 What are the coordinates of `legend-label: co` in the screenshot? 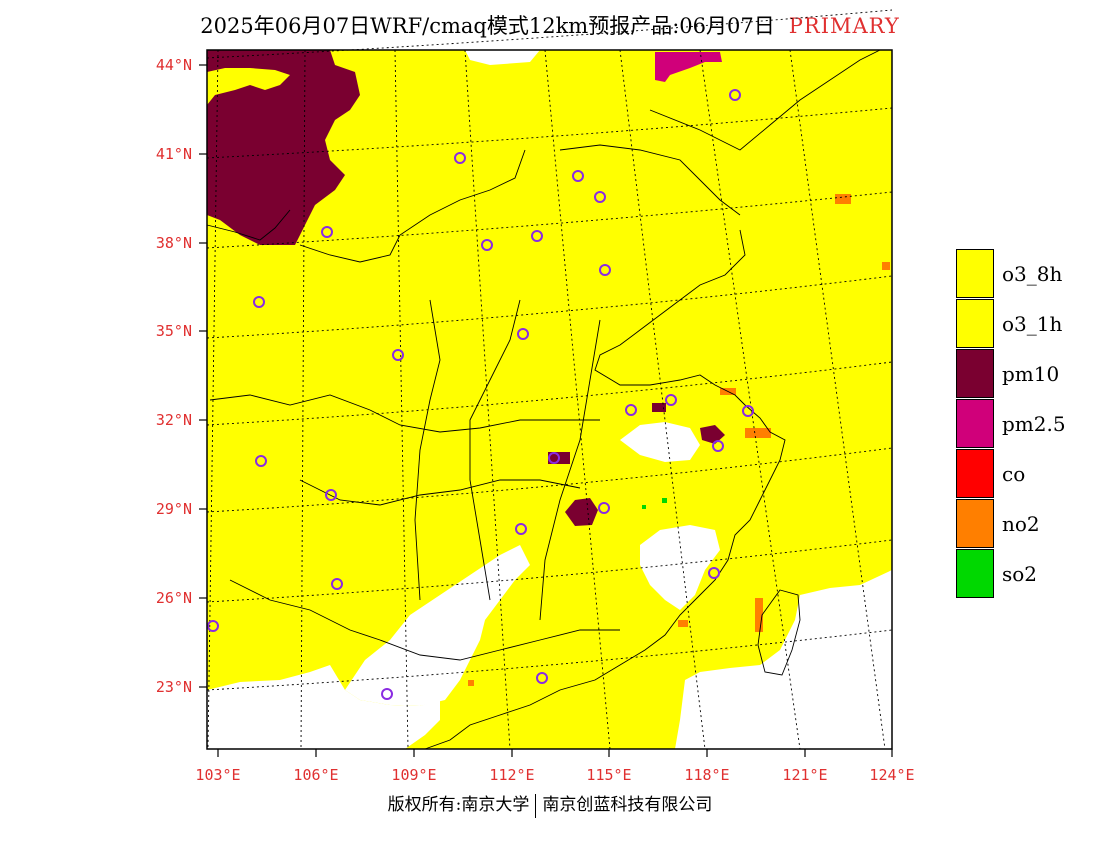 It's located at (1014, 474).